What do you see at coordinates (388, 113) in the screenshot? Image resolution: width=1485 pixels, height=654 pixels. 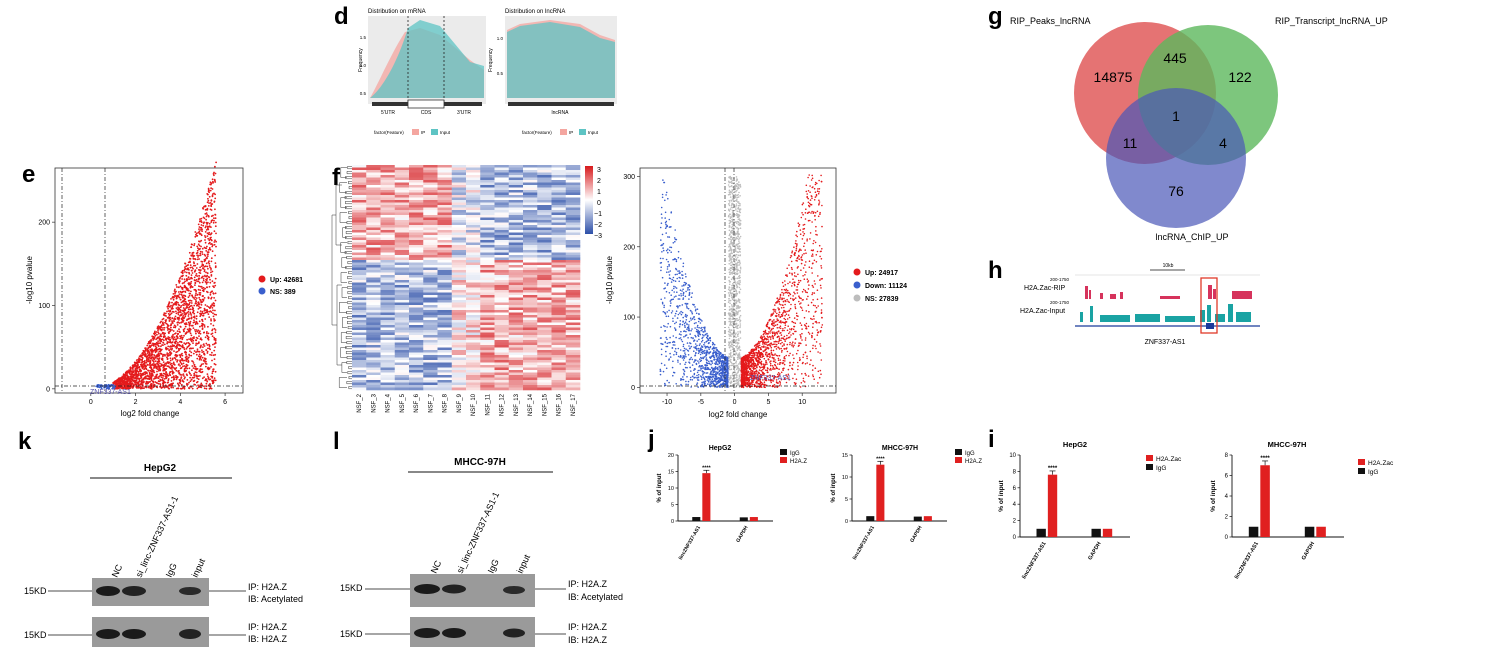 I see `d-region-5utr: 5'UTR` at bounding box center [388, 113].